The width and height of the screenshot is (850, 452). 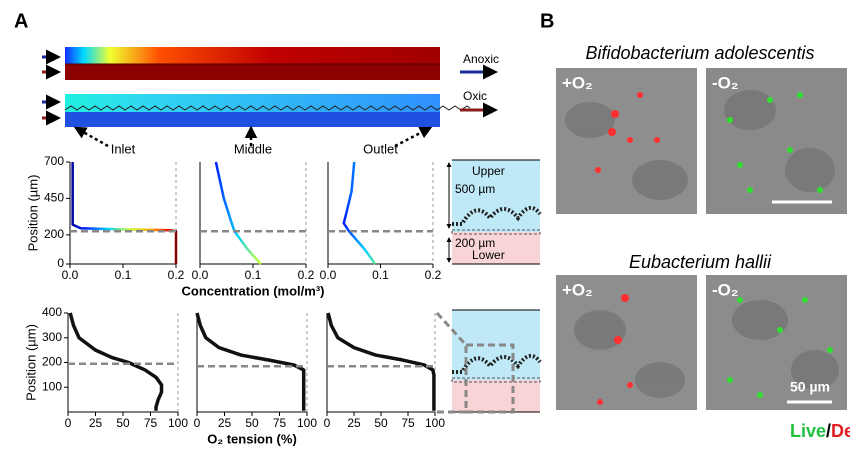 What do you see at coordinates (253, 290) in the screenshot?
I see `x-axis-label: Concentration (mol/m³)` at bounding box center [253, 290].